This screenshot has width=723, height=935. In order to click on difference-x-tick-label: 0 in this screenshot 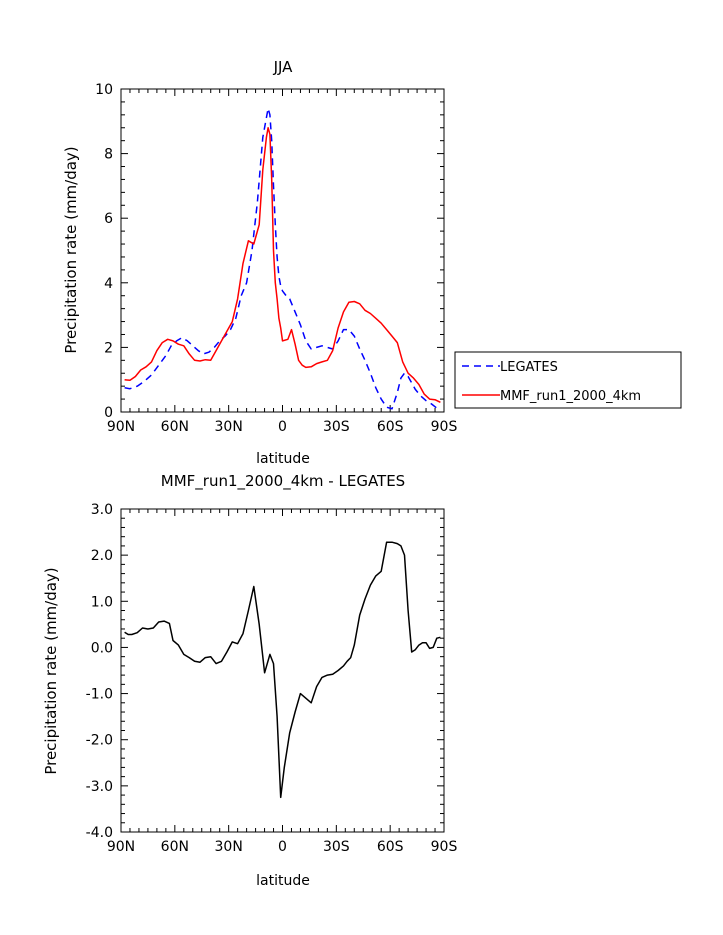, I will do `click(282, 847)`.